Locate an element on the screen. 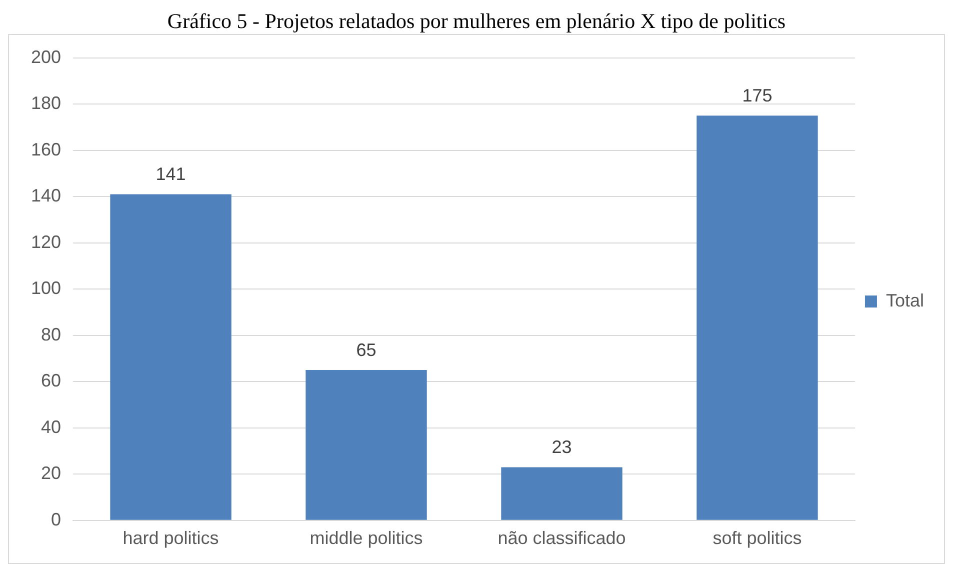 Image resolution: width=955 pixels, height=580 pixels. data-label: 141 is located at coordinates (171, 174).